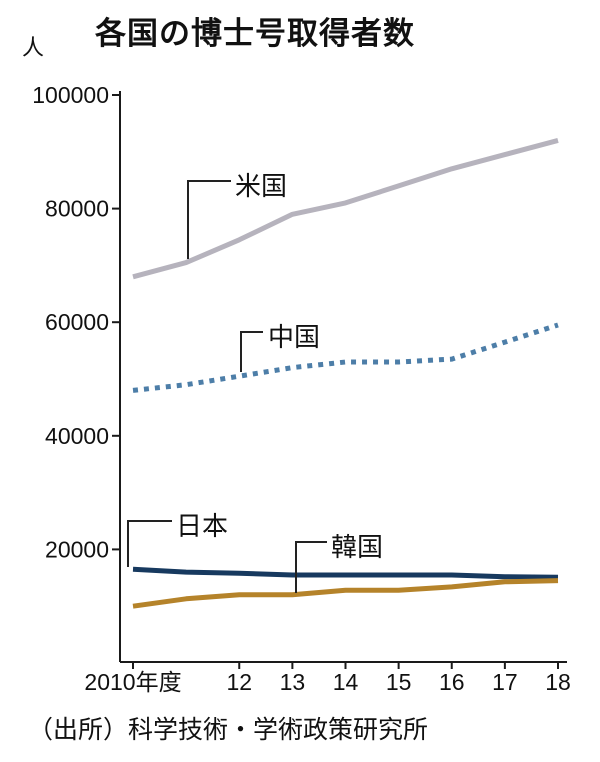 This screenshot has height=762, width=600. What do you see at coordinates (311, 567) in the screenshot?
I see `annotation-leader-korea` at bounding box center [311, 567].